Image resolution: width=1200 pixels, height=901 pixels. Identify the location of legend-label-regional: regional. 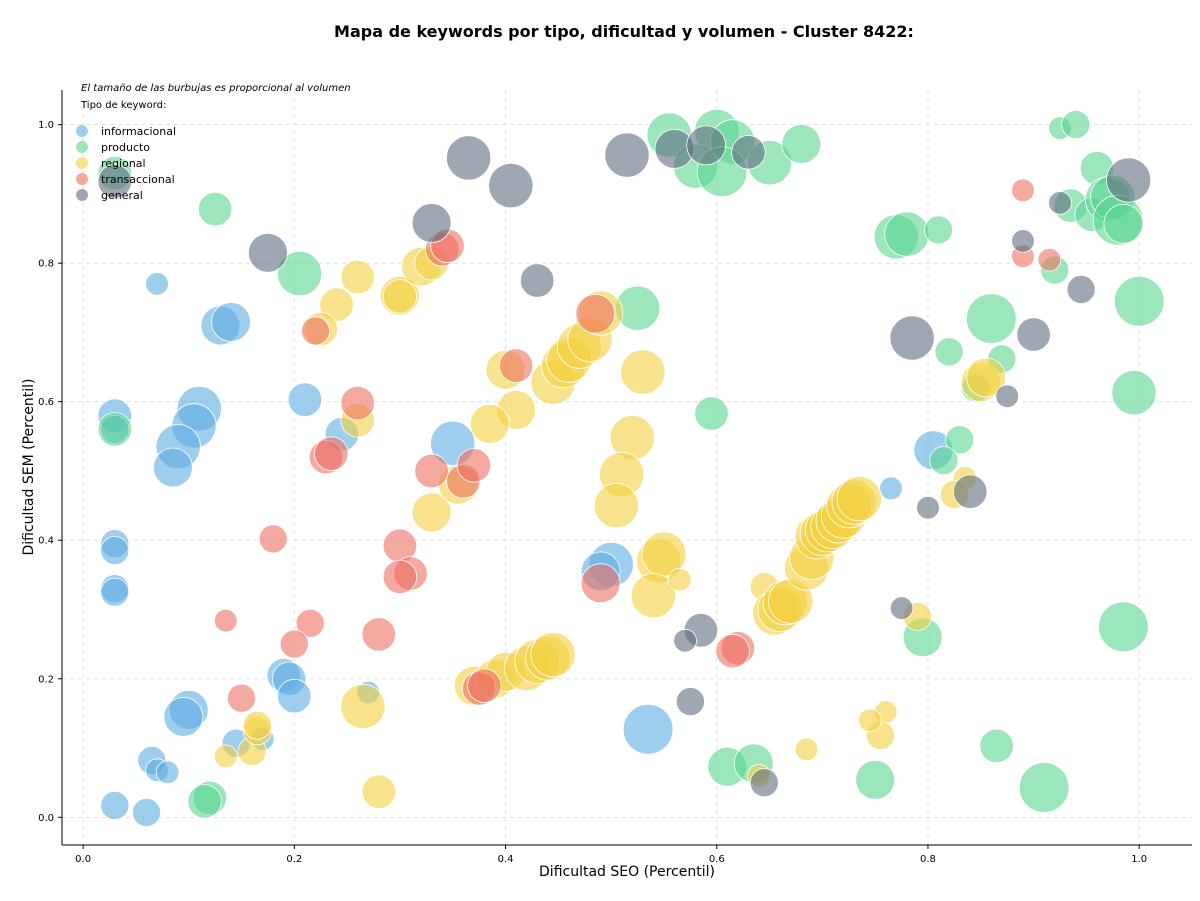
(123, 163).